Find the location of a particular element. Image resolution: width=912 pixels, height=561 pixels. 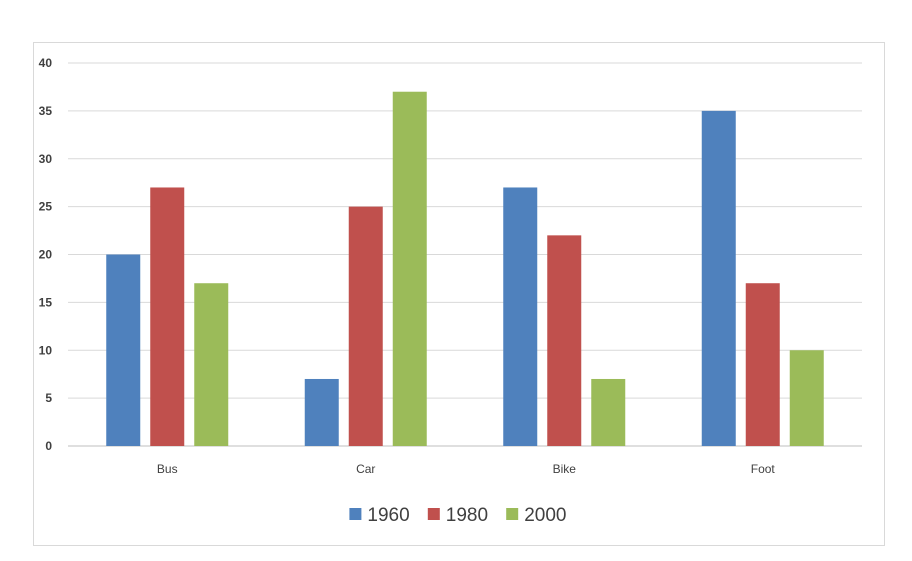

bar-2000-bike is located at coordinates (608, 412).